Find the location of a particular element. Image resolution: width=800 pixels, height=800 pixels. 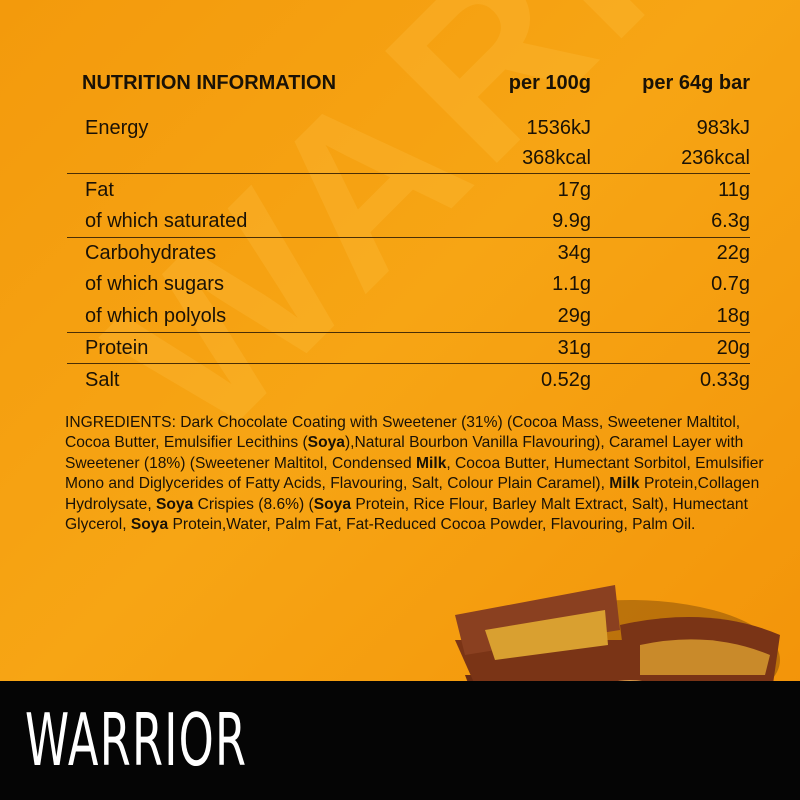

table-row: Protein 31g 20g is located at coordinates (417, 348).